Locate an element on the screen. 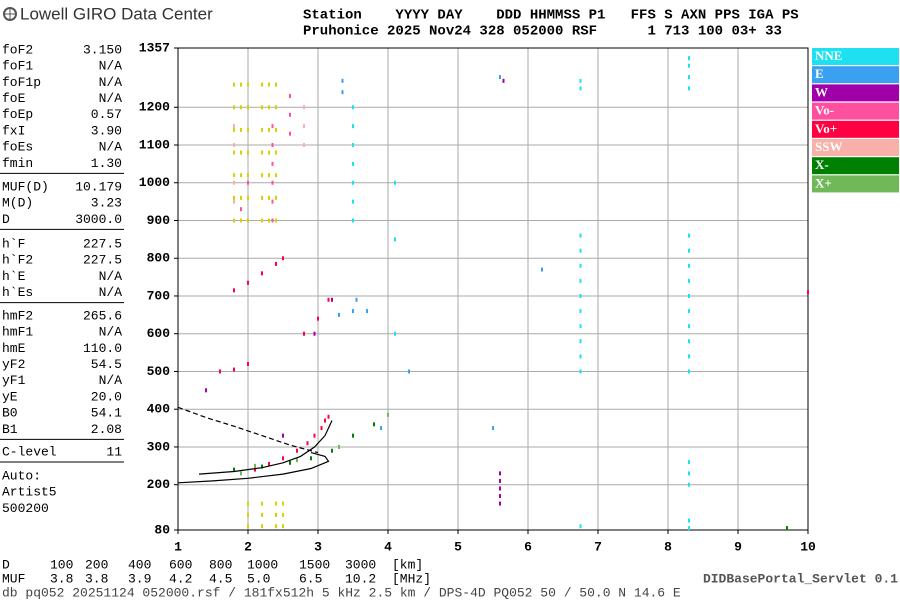 The image size is (900, 600). x-tick-label: 3 is located at coordinates (318, 546).